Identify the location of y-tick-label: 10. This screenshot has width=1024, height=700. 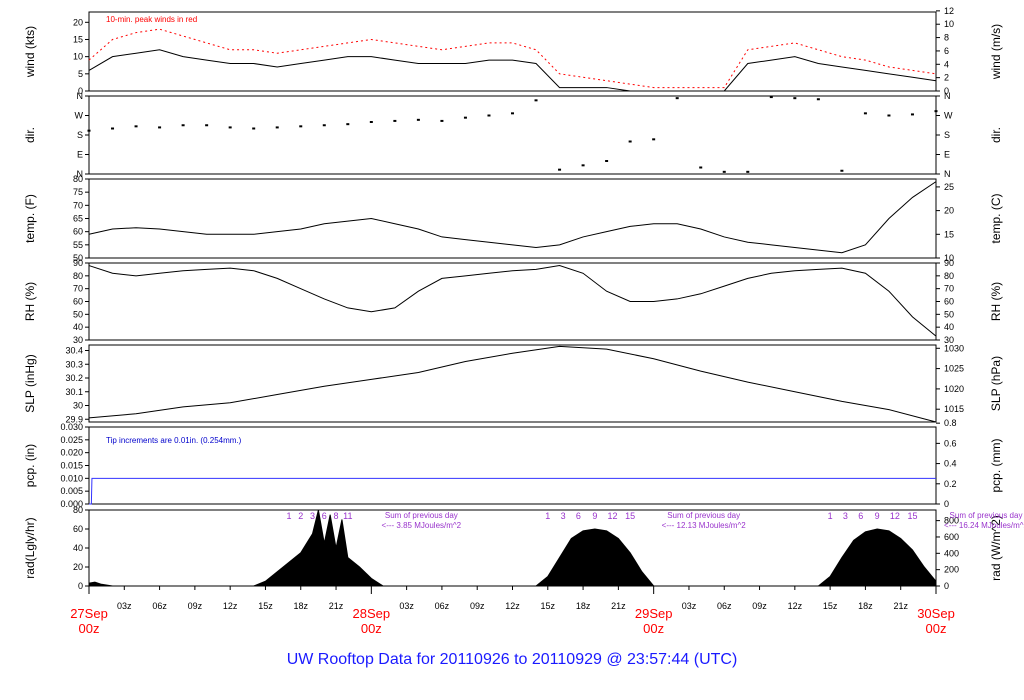
(78, 57).